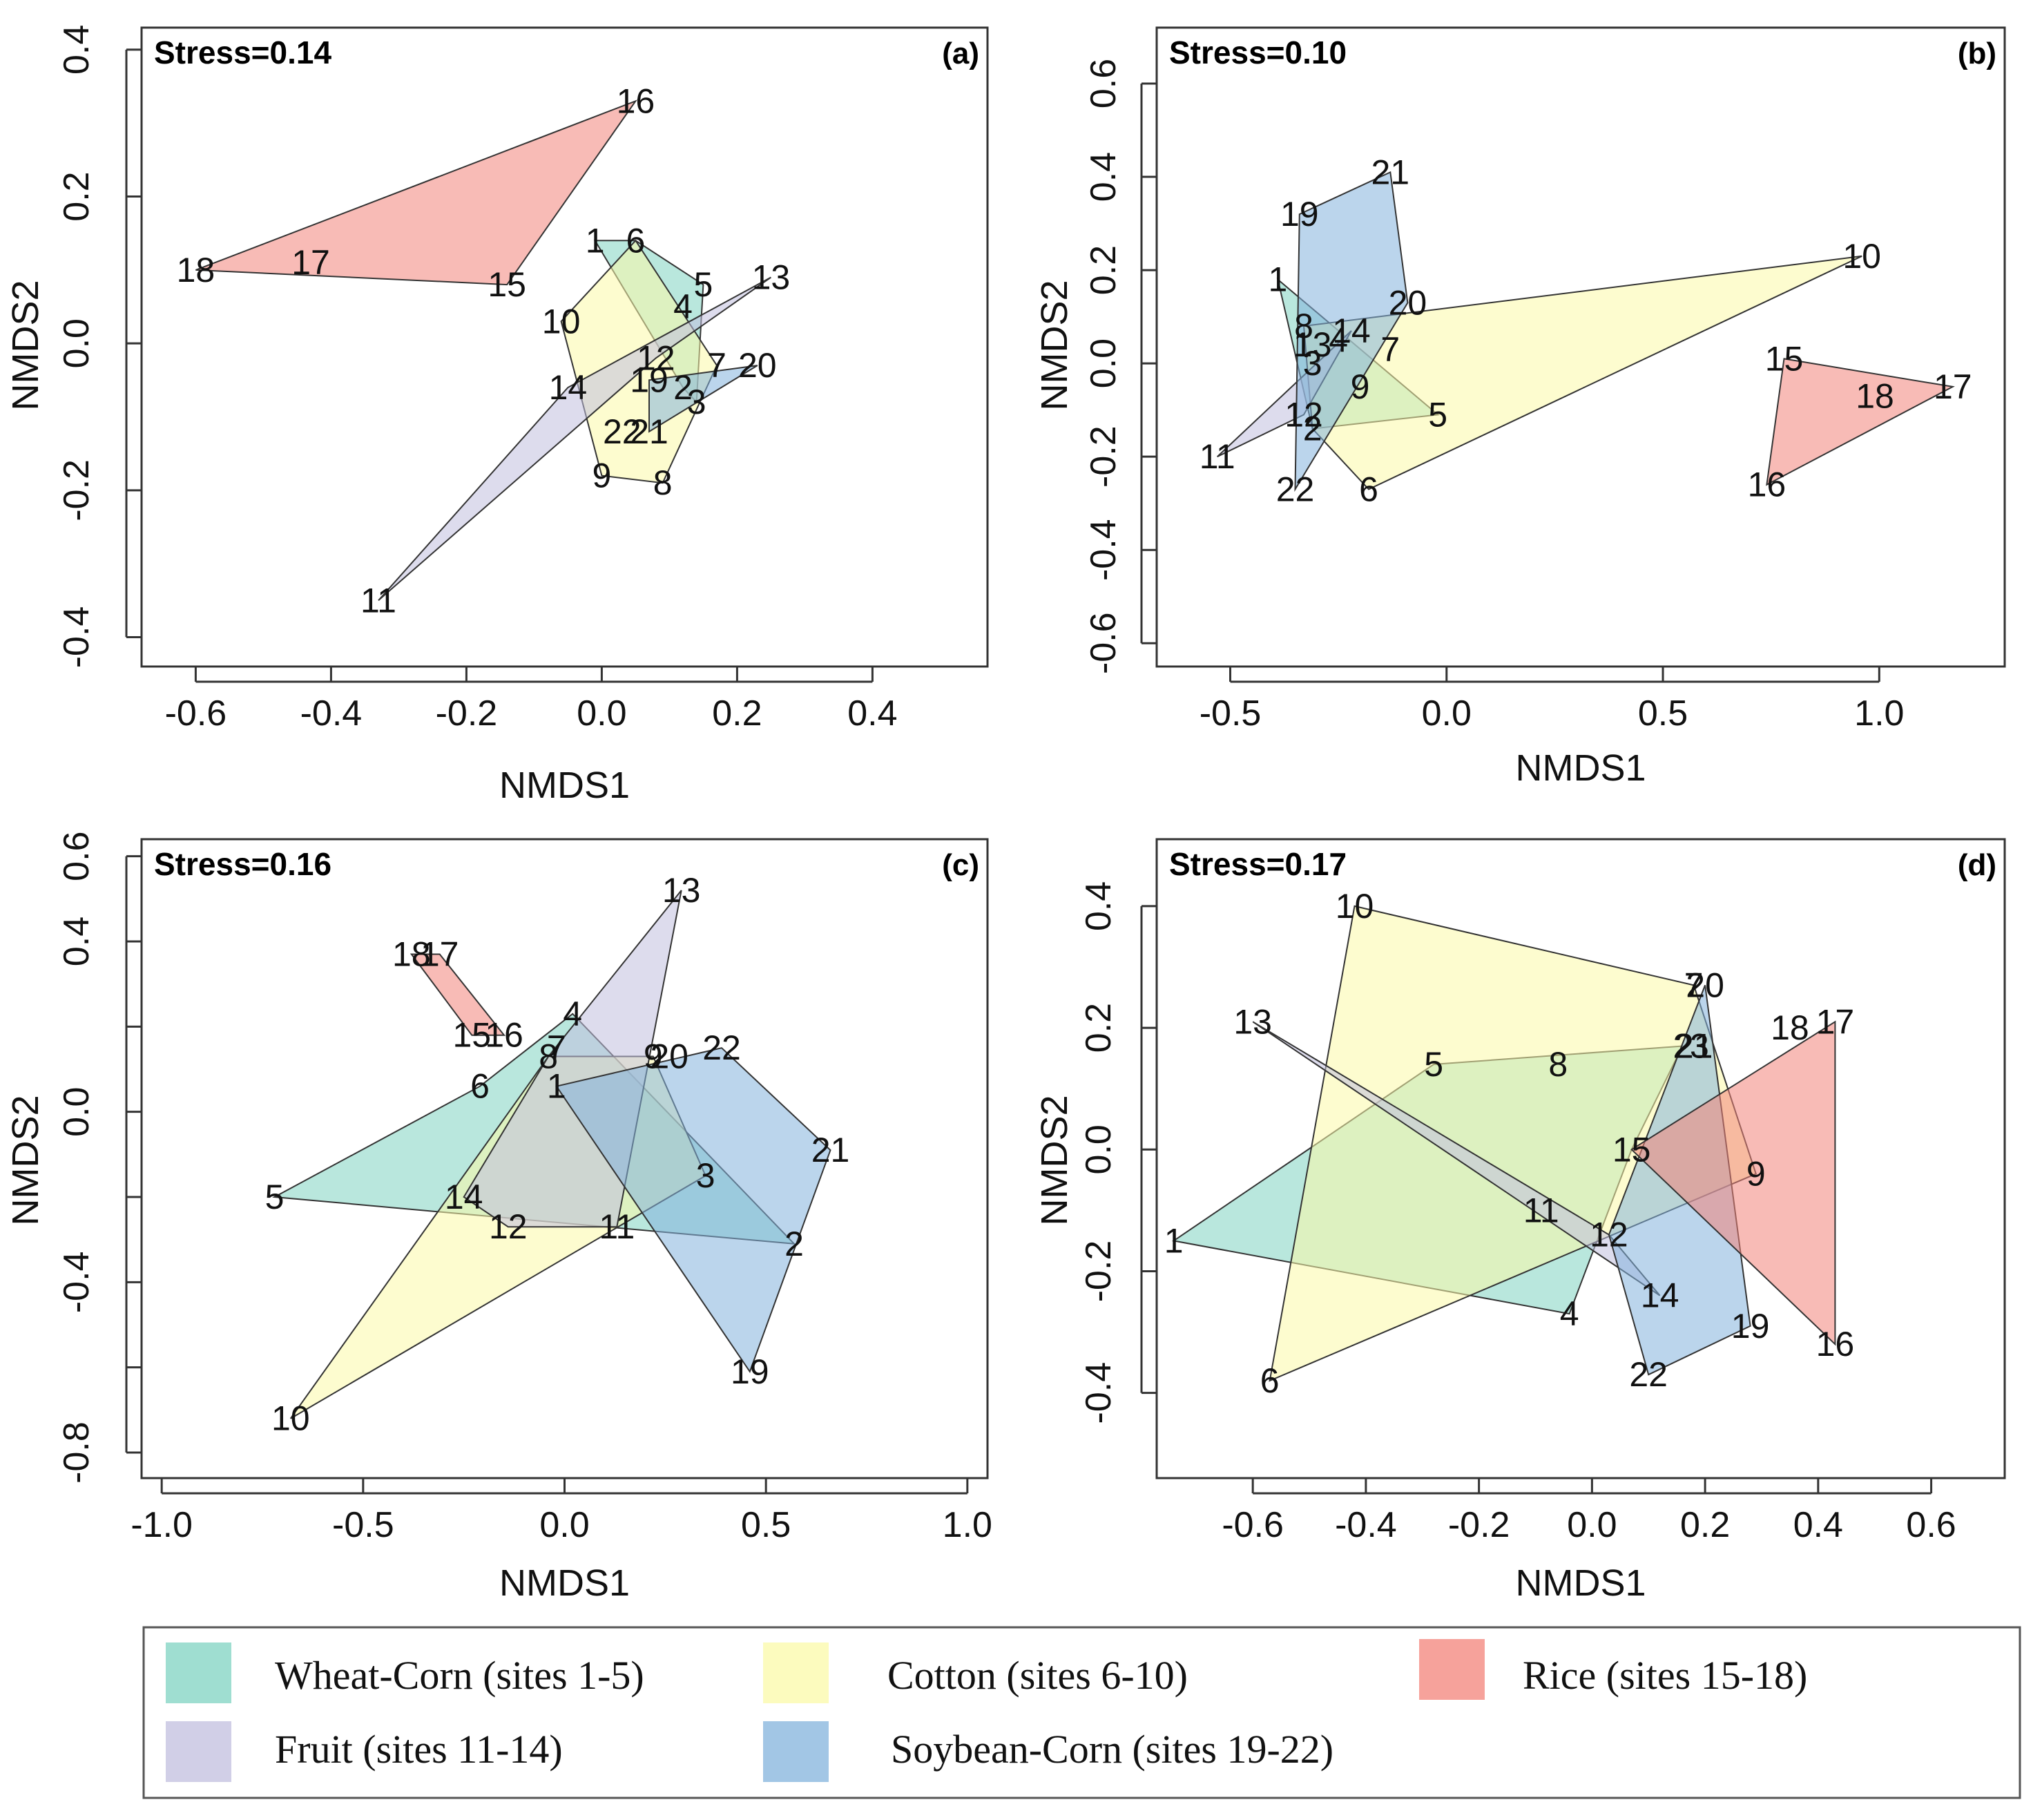 The image size is (2042, 1820). What do you see at coordinates (1663, 713) in the screenshot?
I see `x-tick-label: 0.5` at bounding box center [1663, 713].